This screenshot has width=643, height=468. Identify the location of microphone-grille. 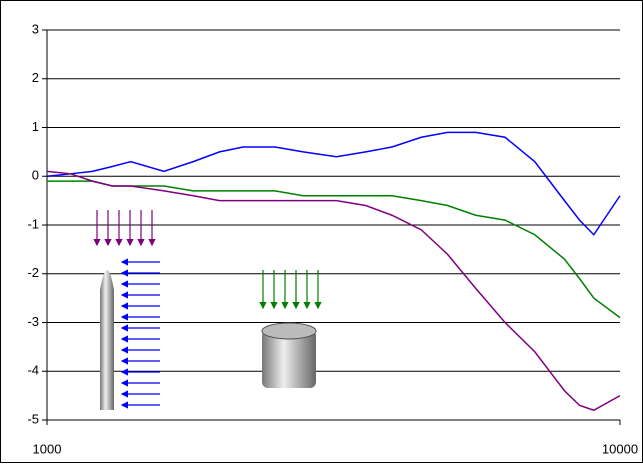
(289, 331).